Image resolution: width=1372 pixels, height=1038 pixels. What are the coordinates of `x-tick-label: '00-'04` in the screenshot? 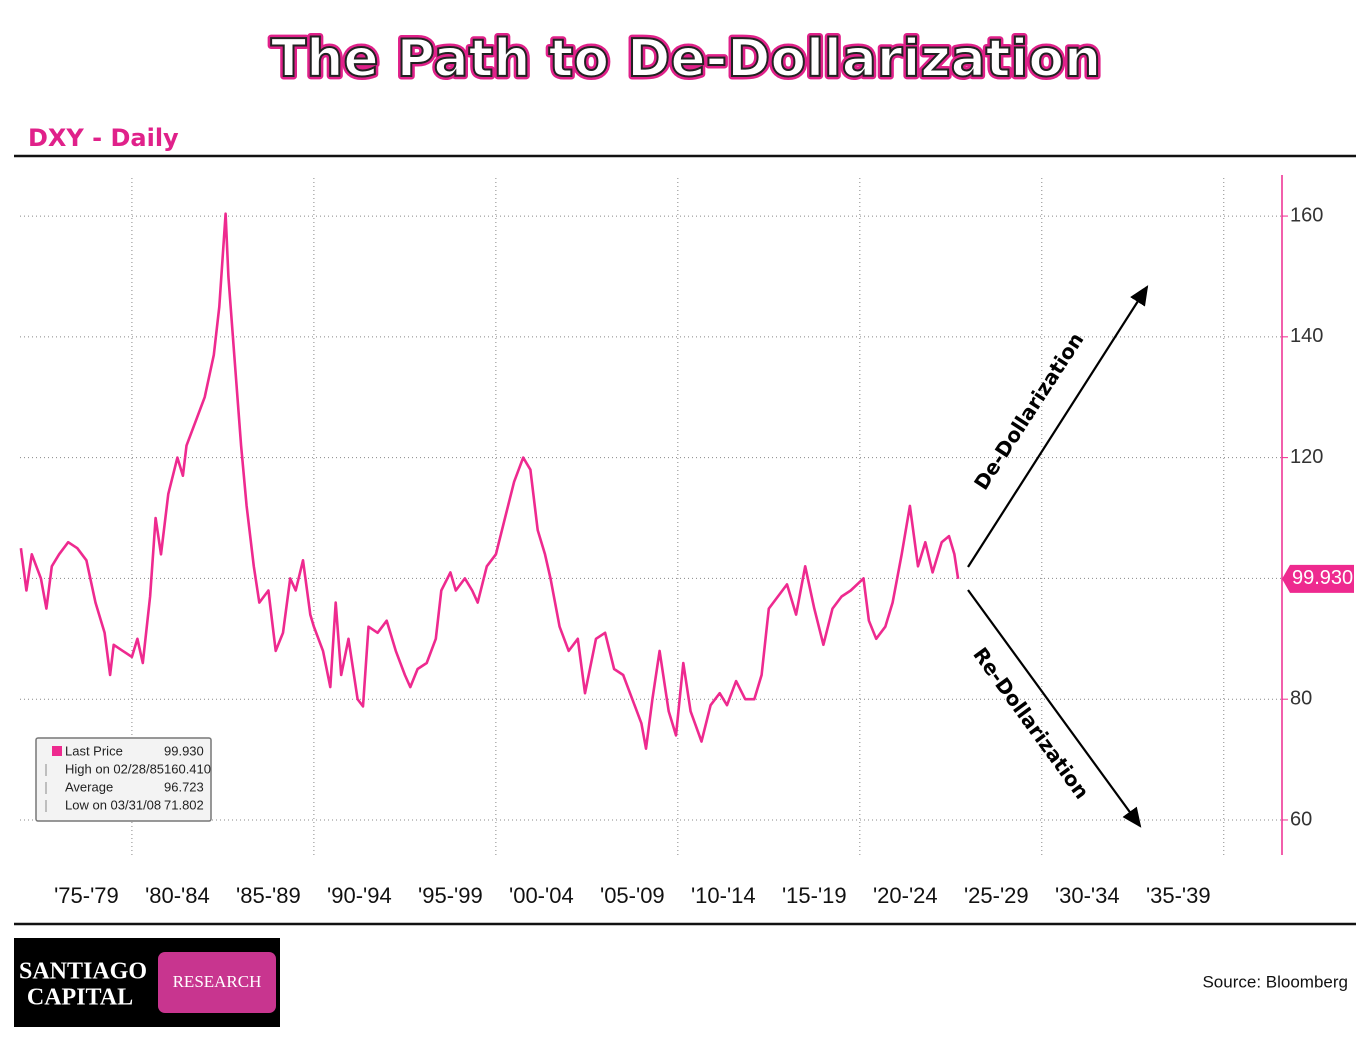 It's located at (541, 895).